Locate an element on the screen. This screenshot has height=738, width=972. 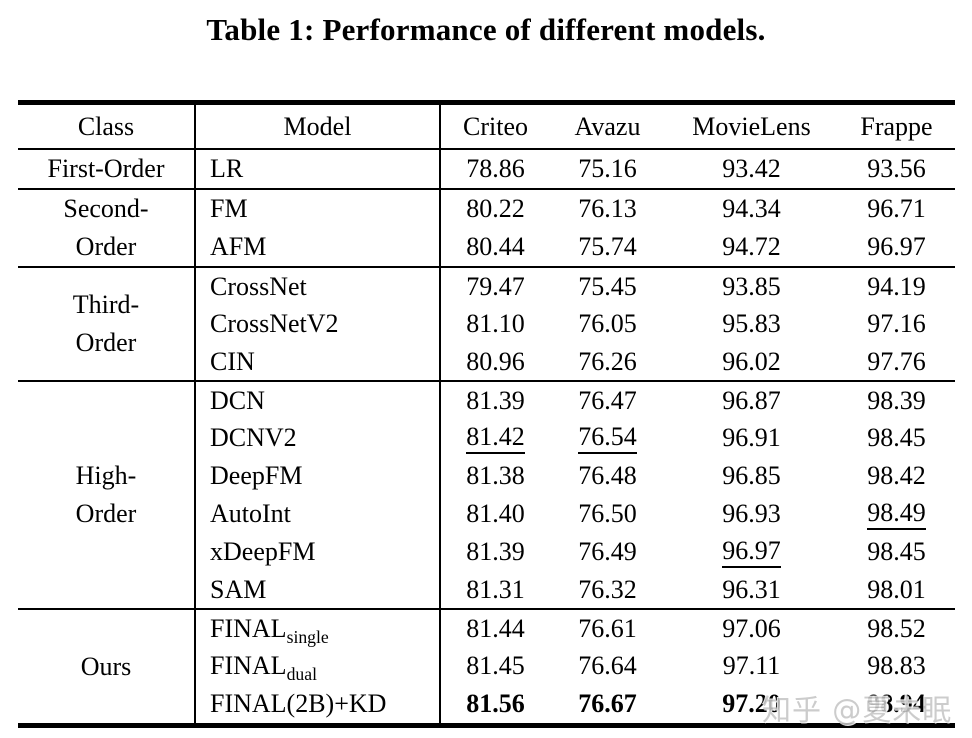
class-label-second-order: Second- Order is located at coordinates (107, 227).